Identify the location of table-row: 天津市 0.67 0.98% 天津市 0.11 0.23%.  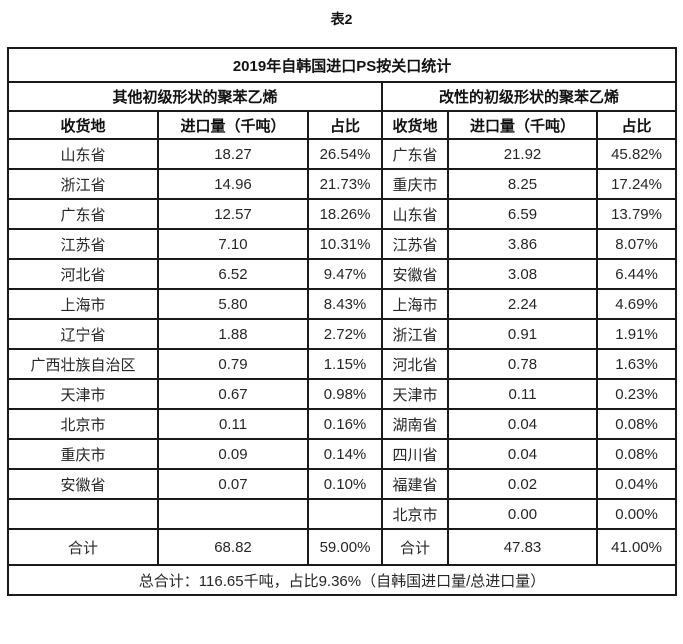
(342, 394).